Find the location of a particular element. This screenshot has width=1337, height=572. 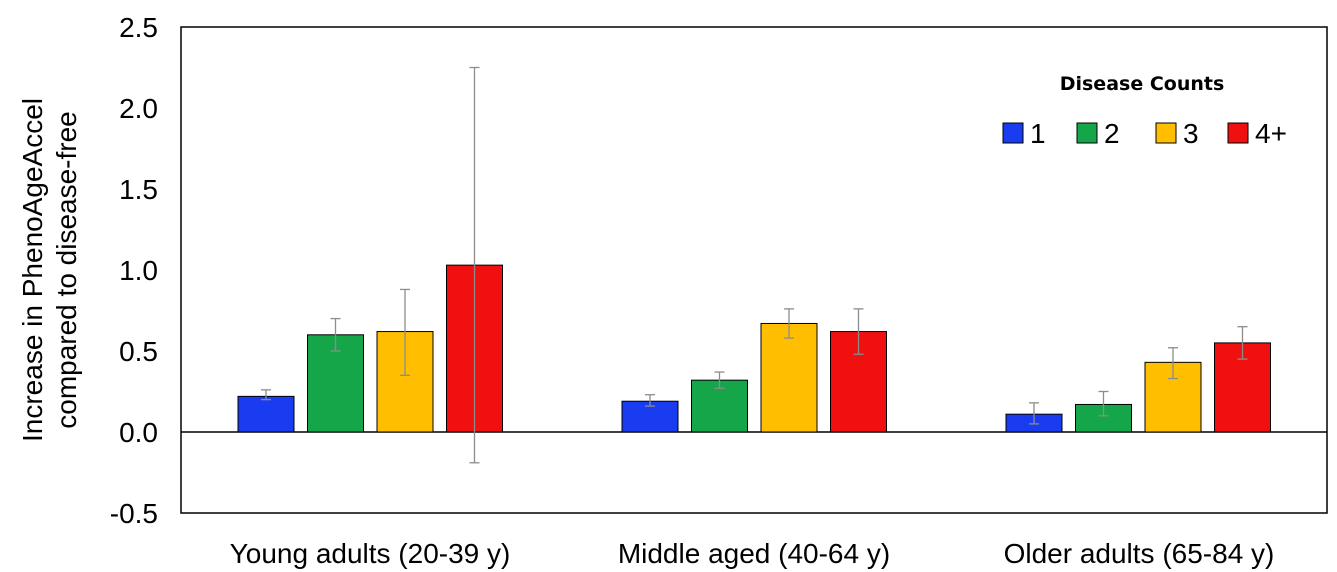

x-category-label: Middle aged (40-64 y) is located at coordinates (754, 553).